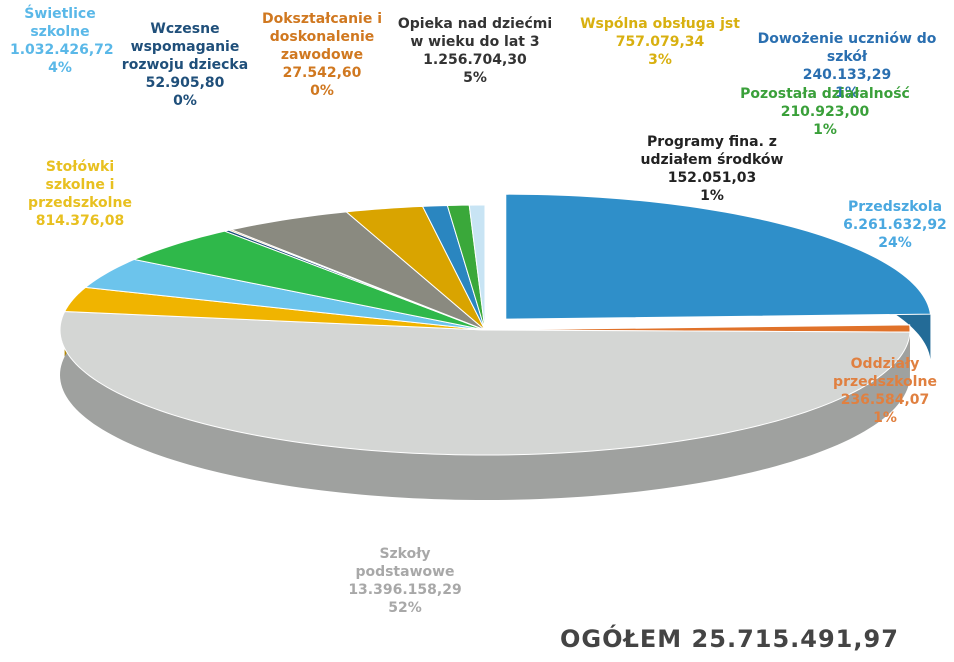  Describe the element at coordinates (80, 185) in the screenshot. I see `slice-name: Stołówki szkolne i przedszkolne` at that location.